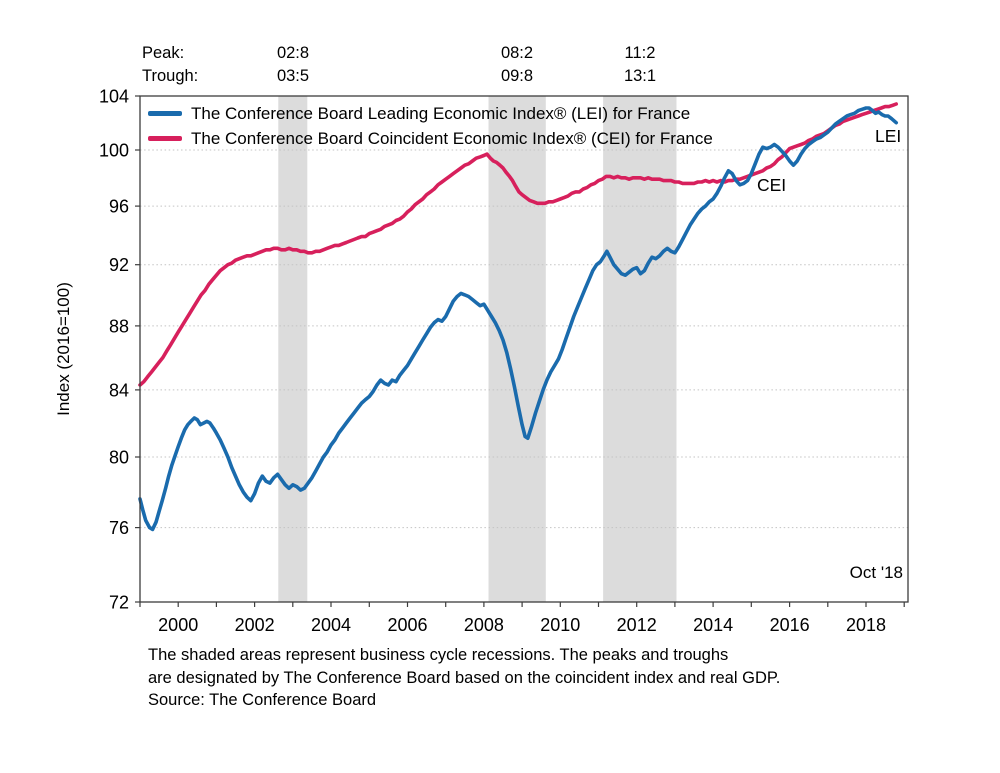 This screenshot has width=1000, height=773. What do you see at coordinates (772, 185) in the screenshot?
I see `cei-series-tag: CEI` at bounding box center [772, 185].